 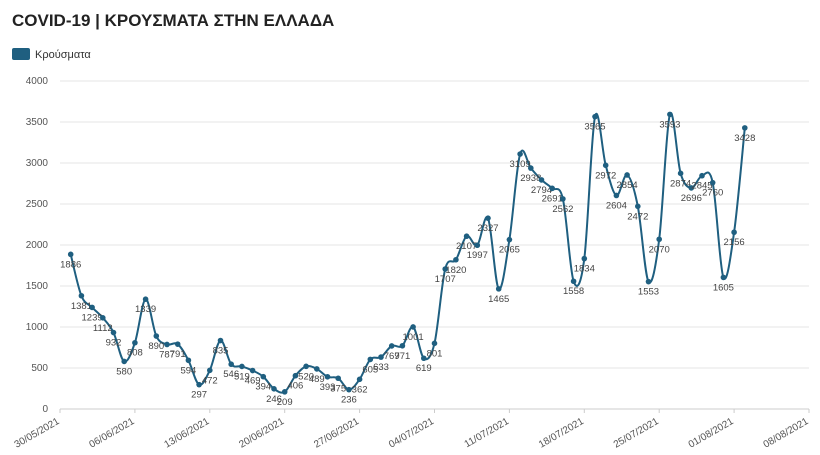 What do you see at coordinates (338, 388) in the screenshot?
I see `data-label: 375` at bounding box center [338, 388].